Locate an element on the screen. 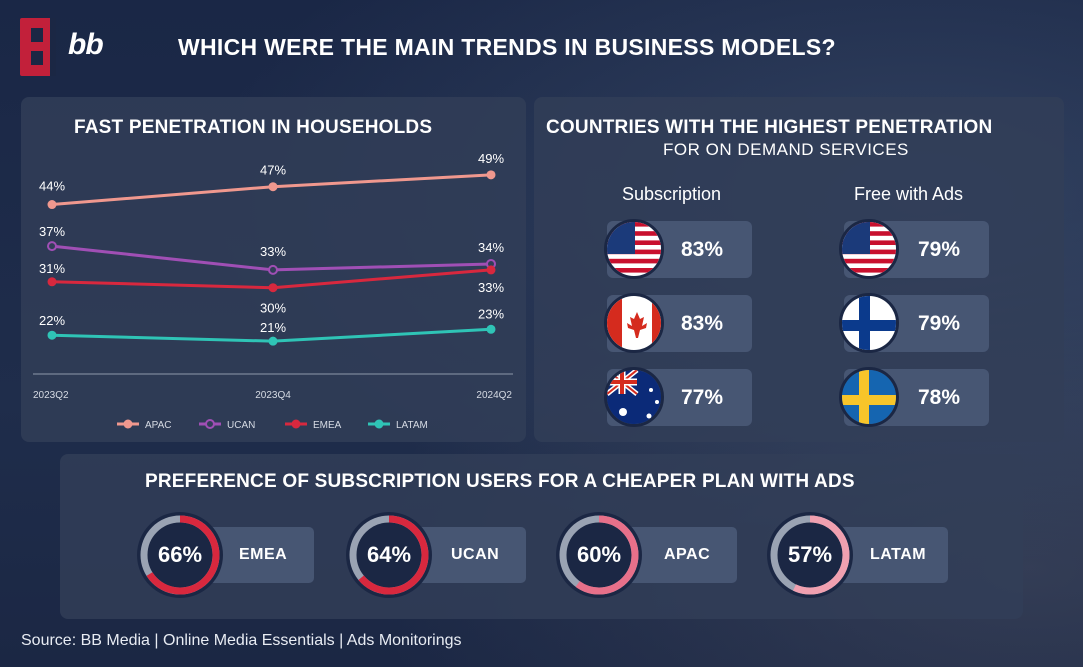  emea-legend-label: EMEA is located at coordinates (327, 425).